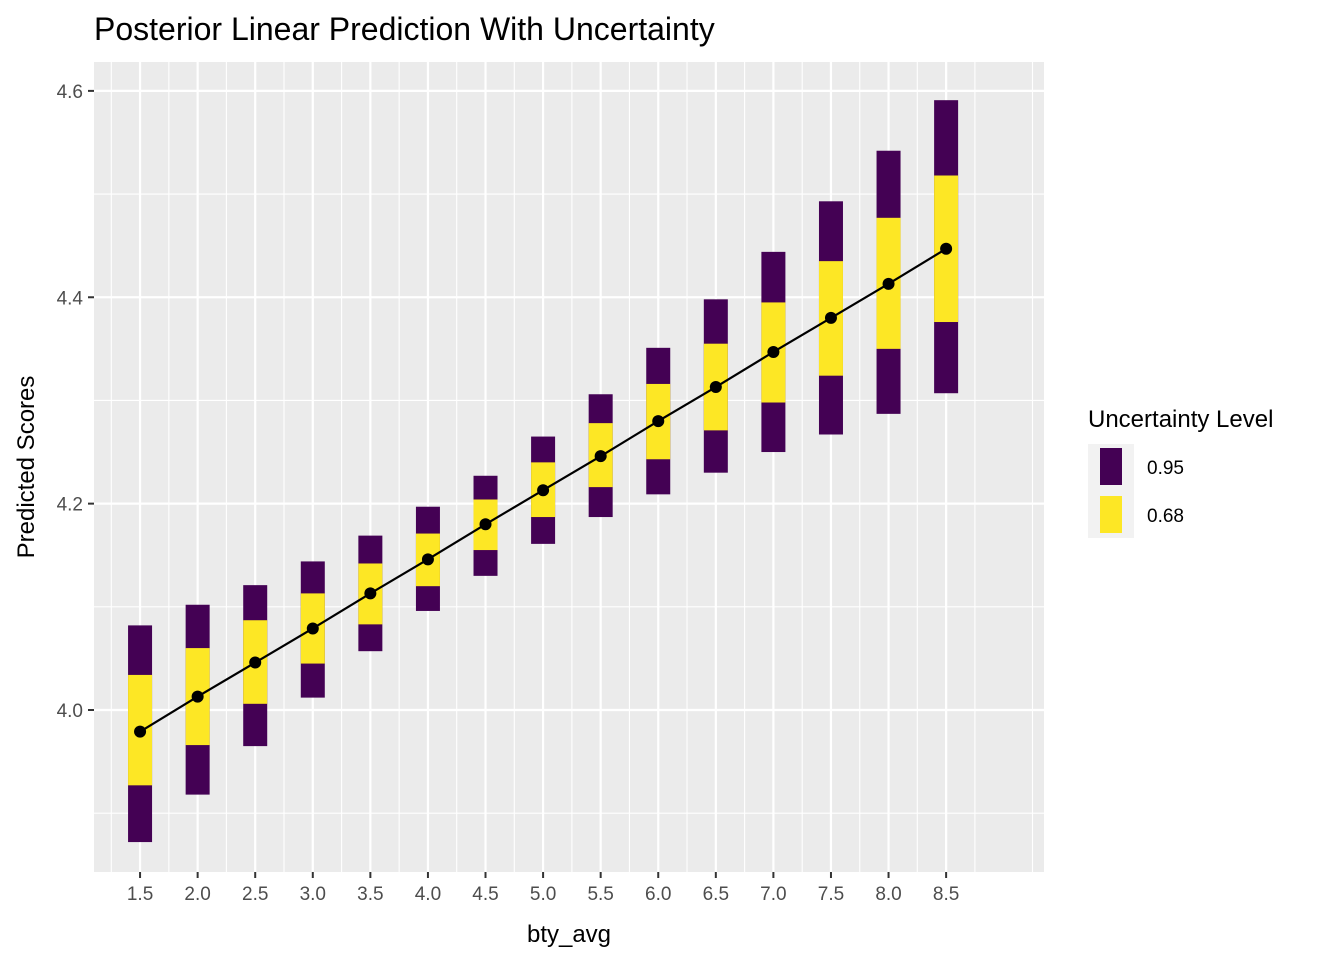 The height and width of the screenshot is (960, 1344). I want to click on x-axis-title: bty_avg, so click(569, 934).